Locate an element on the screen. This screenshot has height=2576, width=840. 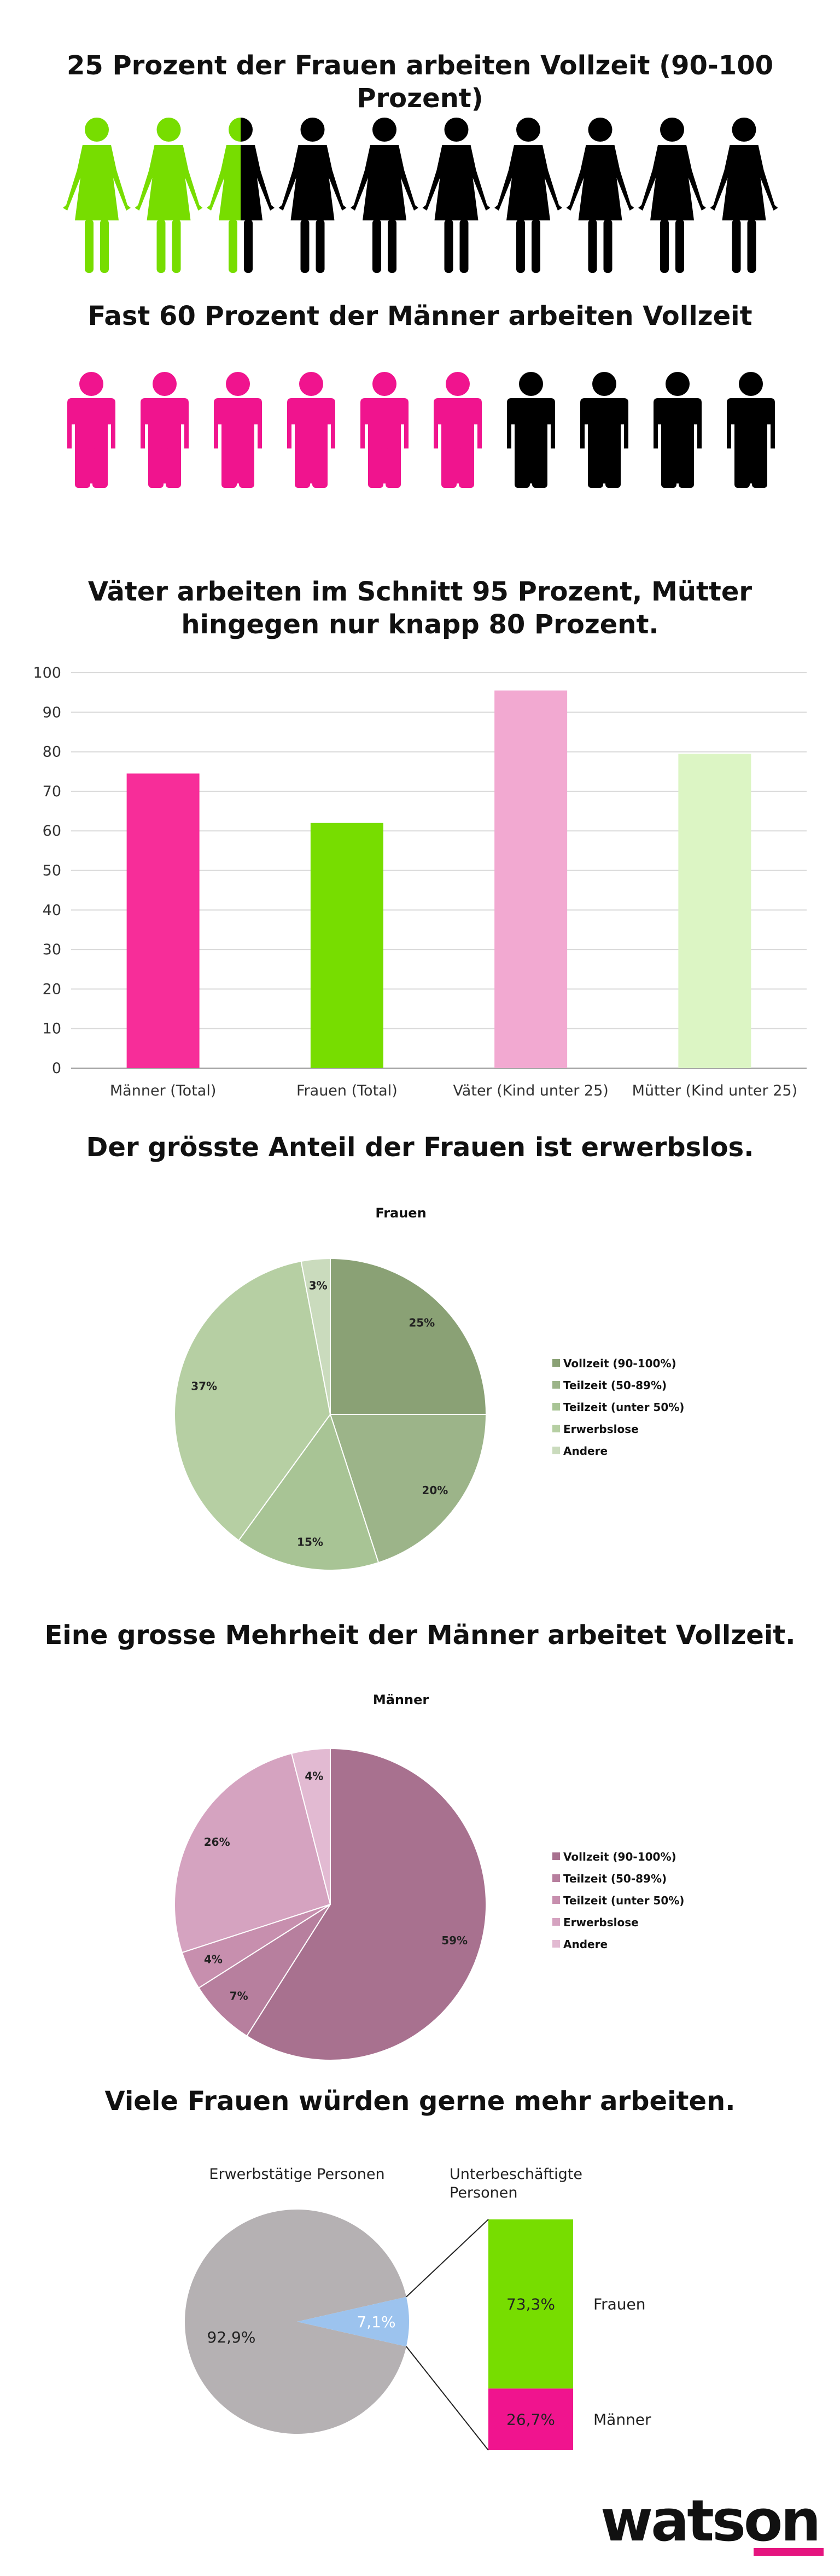
pie-value-label: 7,1% is located at coordinates (376, 2322).